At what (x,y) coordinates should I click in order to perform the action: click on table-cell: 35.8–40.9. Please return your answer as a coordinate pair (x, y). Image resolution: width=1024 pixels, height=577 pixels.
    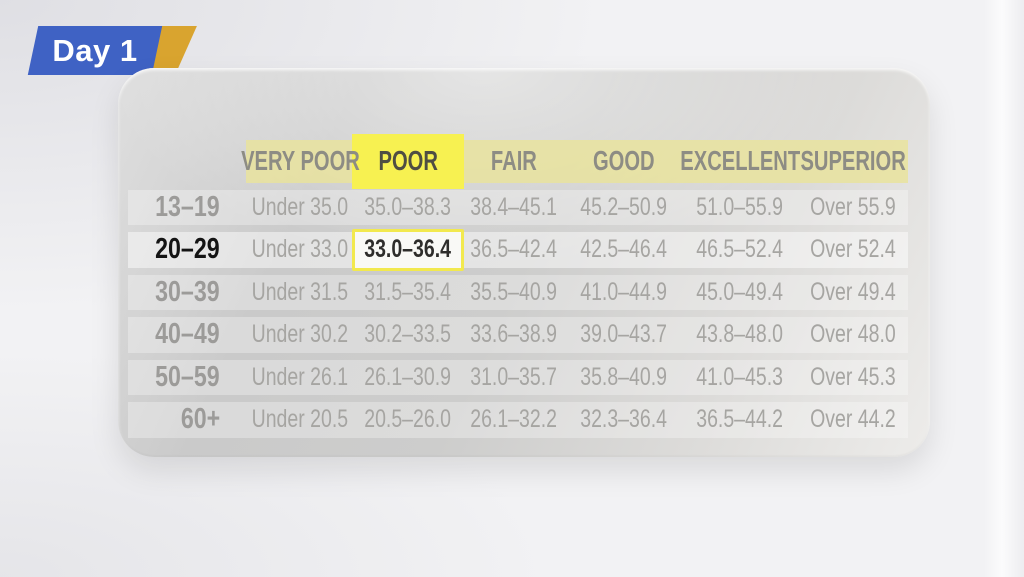
    Looking at the image, I should click on (624, 377).